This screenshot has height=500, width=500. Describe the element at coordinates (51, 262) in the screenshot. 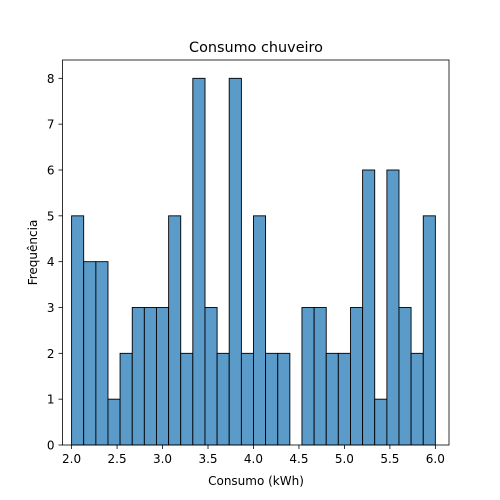

I see `y-tick-label: 4` at that location.